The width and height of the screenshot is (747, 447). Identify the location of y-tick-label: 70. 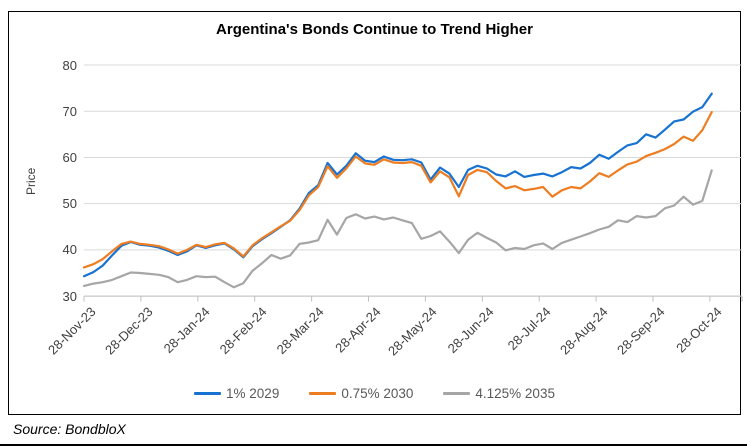
(69, 111).